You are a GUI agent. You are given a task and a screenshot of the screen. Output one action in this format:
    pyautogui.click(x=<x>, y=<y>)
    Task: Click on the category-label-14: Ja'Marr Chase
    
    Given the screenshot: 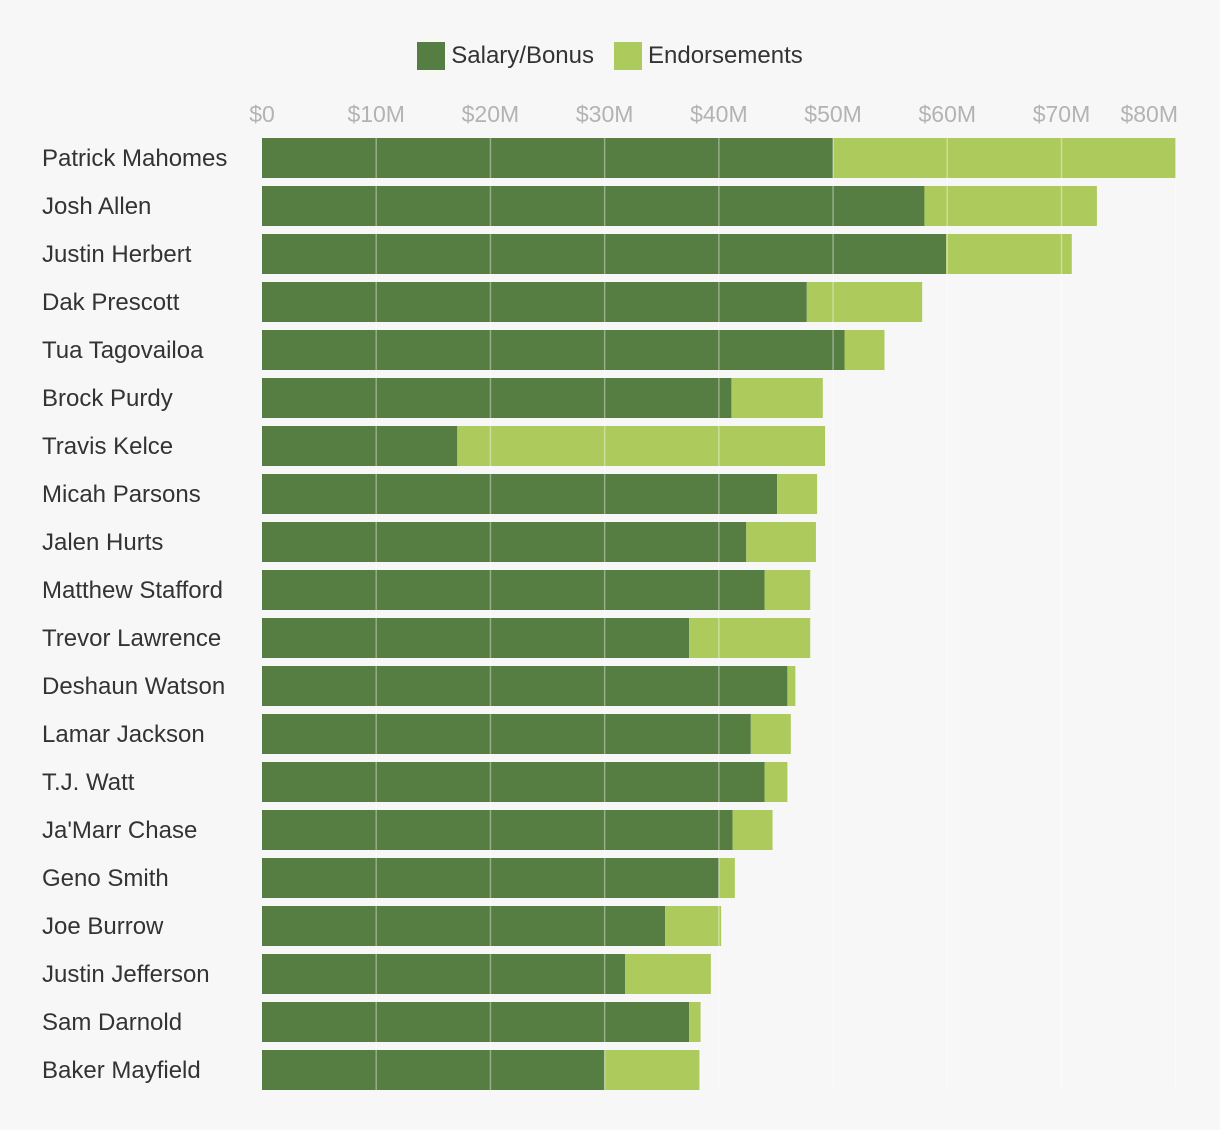 What is the action you would take?
    pyautogui.click(x=119, y=830)
    